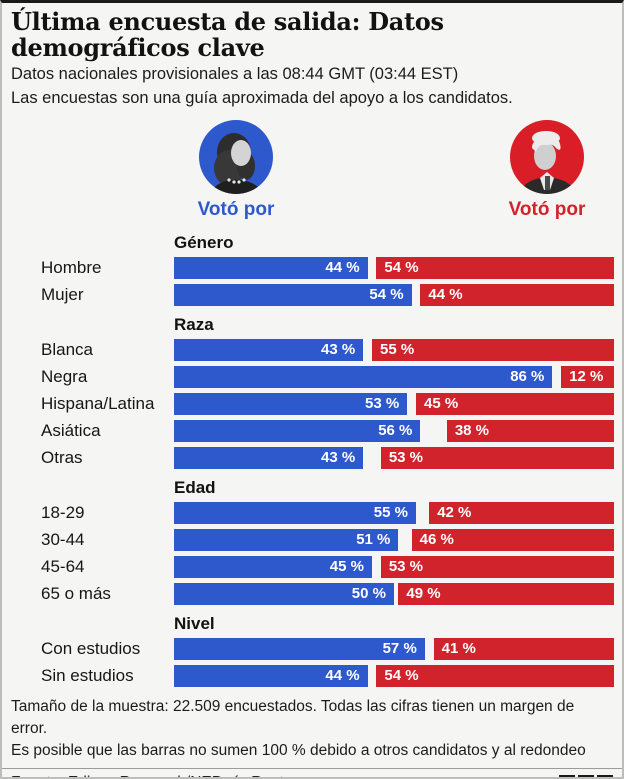  I want to click on row-label: Sin estudios, so click(87, 675).